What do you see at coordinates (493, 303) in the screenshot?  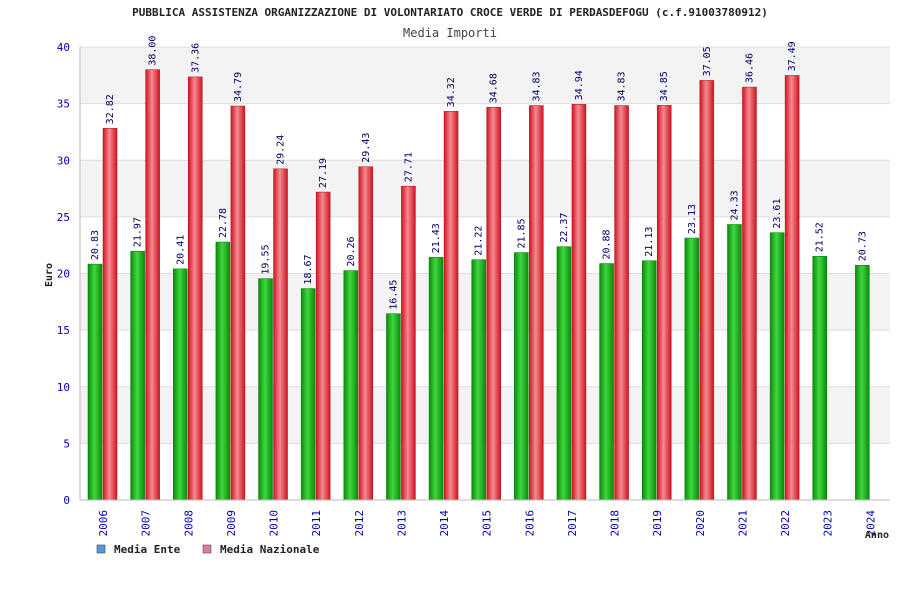 I see `bar-media-nazionale-2015` at bounding box center [493, 303].